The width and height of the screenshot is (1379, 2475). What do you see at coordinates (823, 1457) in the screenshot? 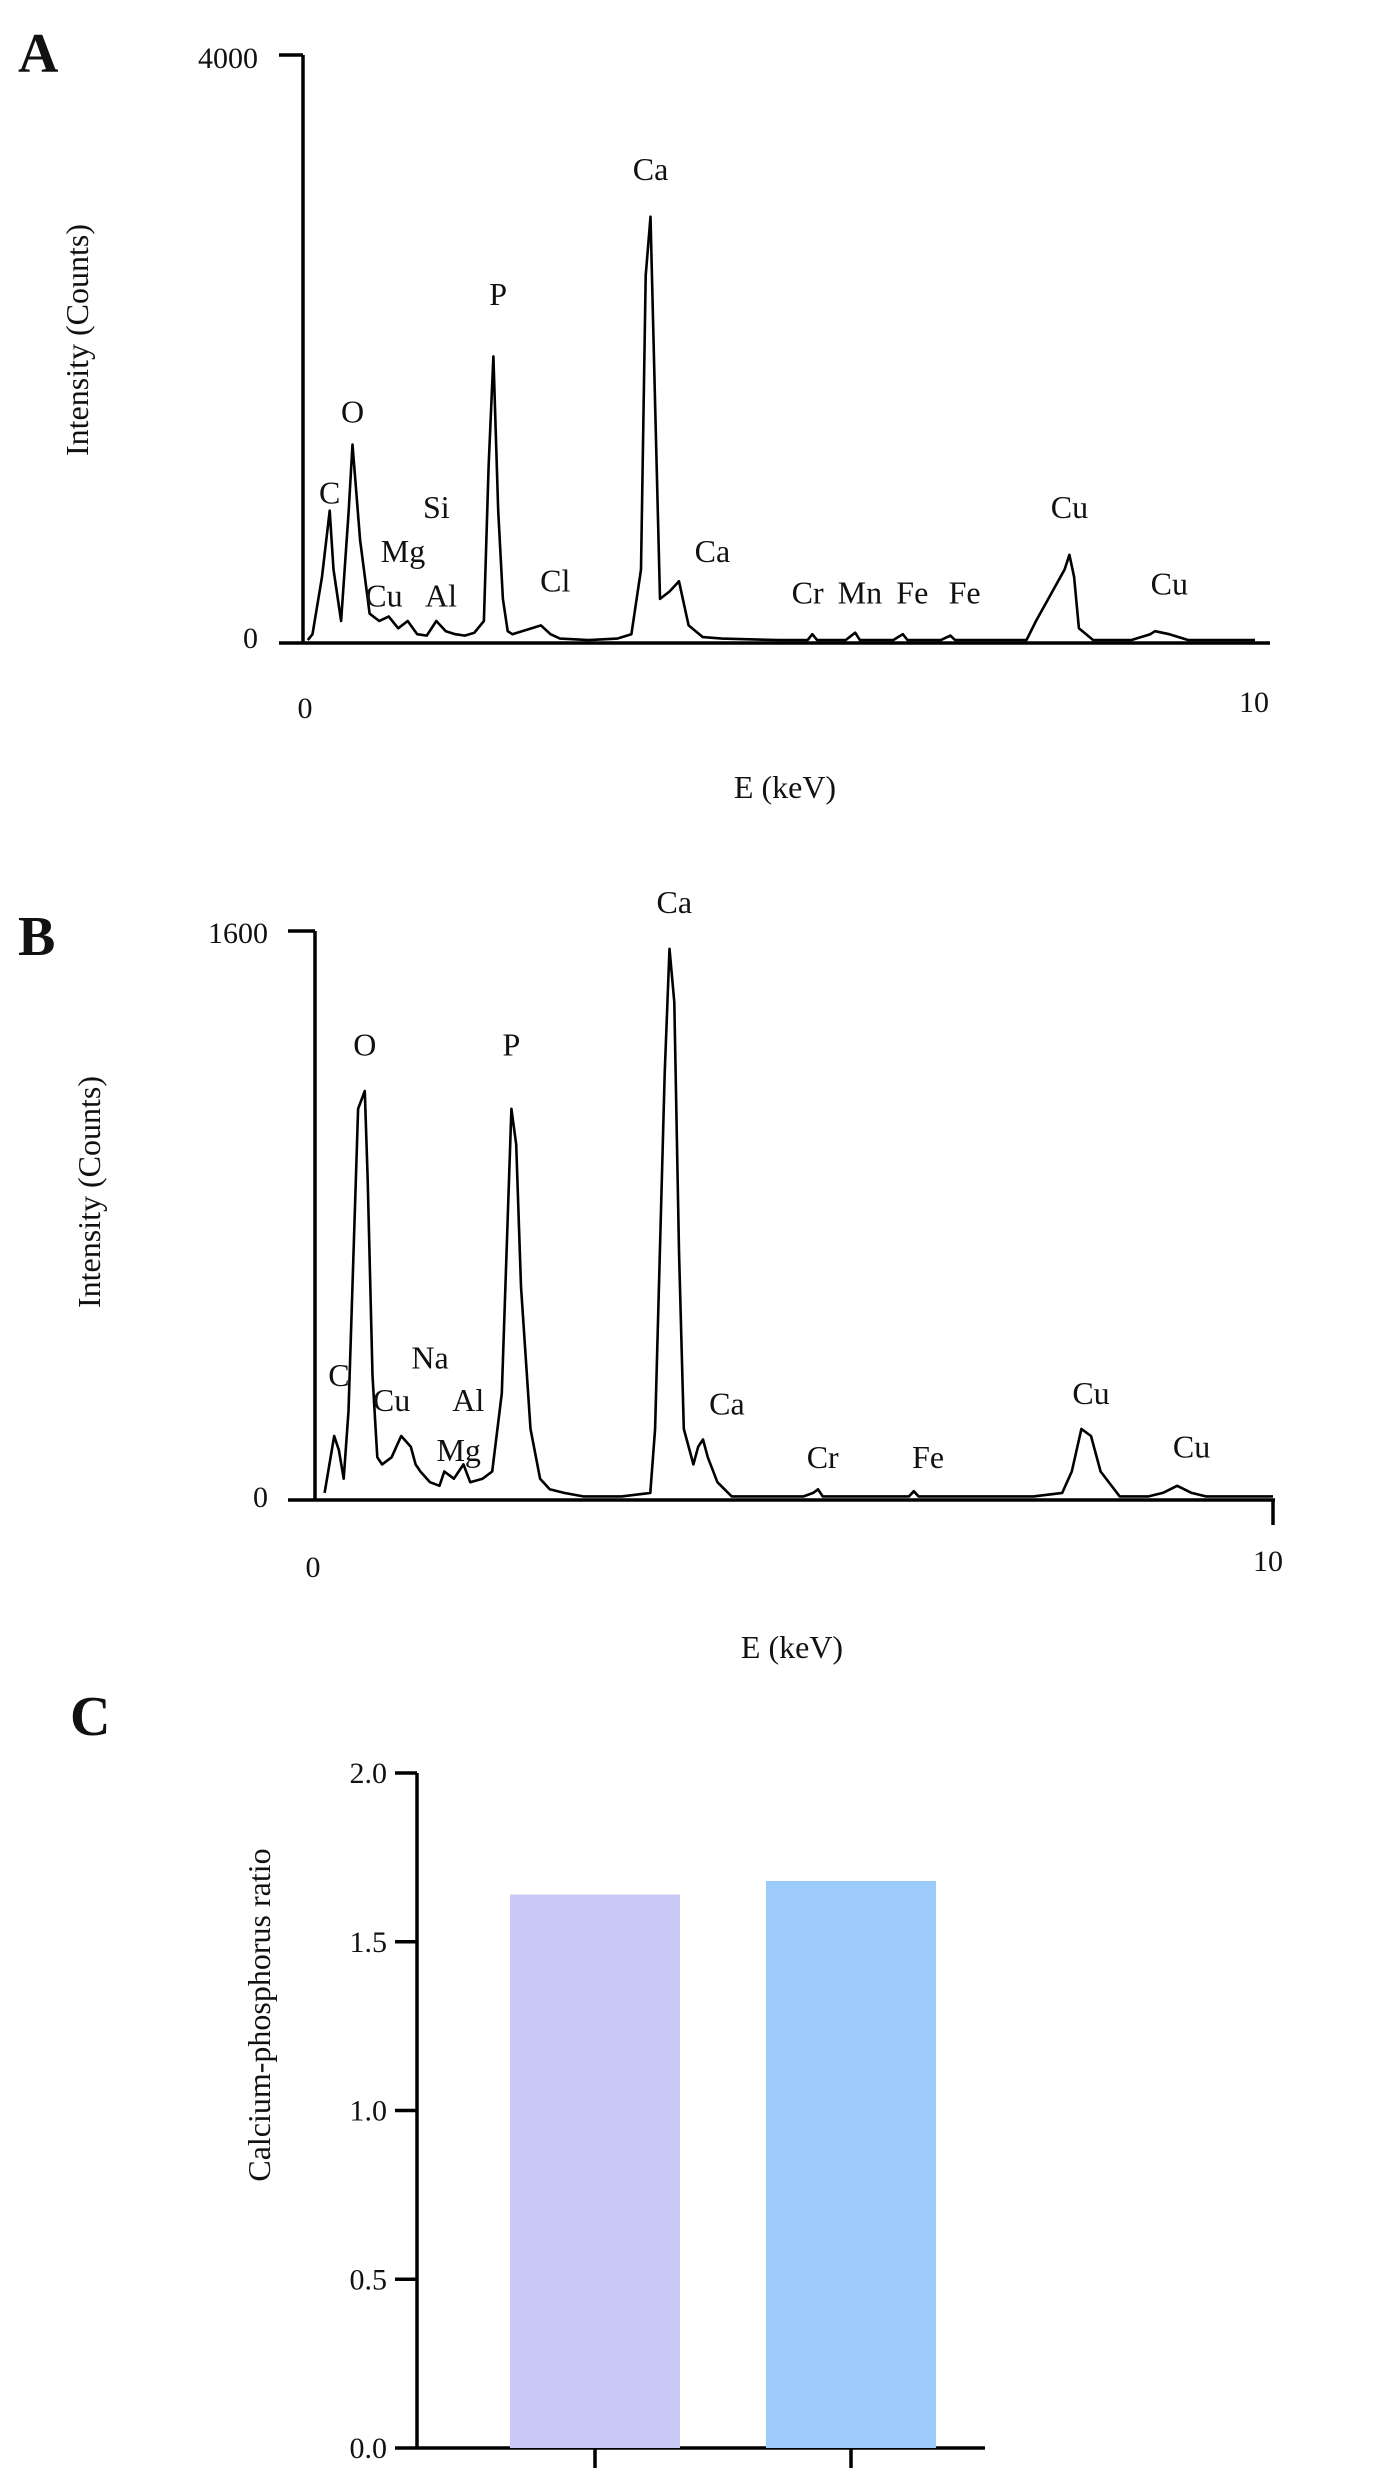
I see `panel-b-peak-label-cr: Cr` at bounding box center [823, 1457].